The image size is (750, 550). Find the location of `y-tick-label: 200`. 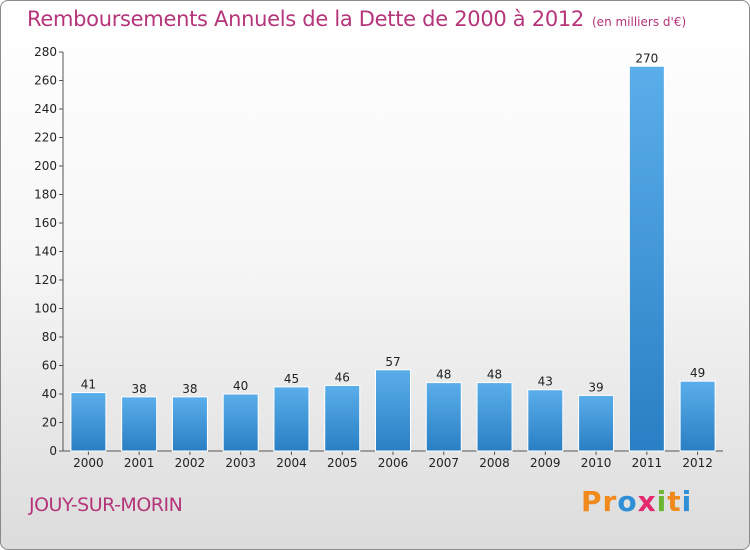

y-tick-label: 200 is located at coordinates (45, 166).